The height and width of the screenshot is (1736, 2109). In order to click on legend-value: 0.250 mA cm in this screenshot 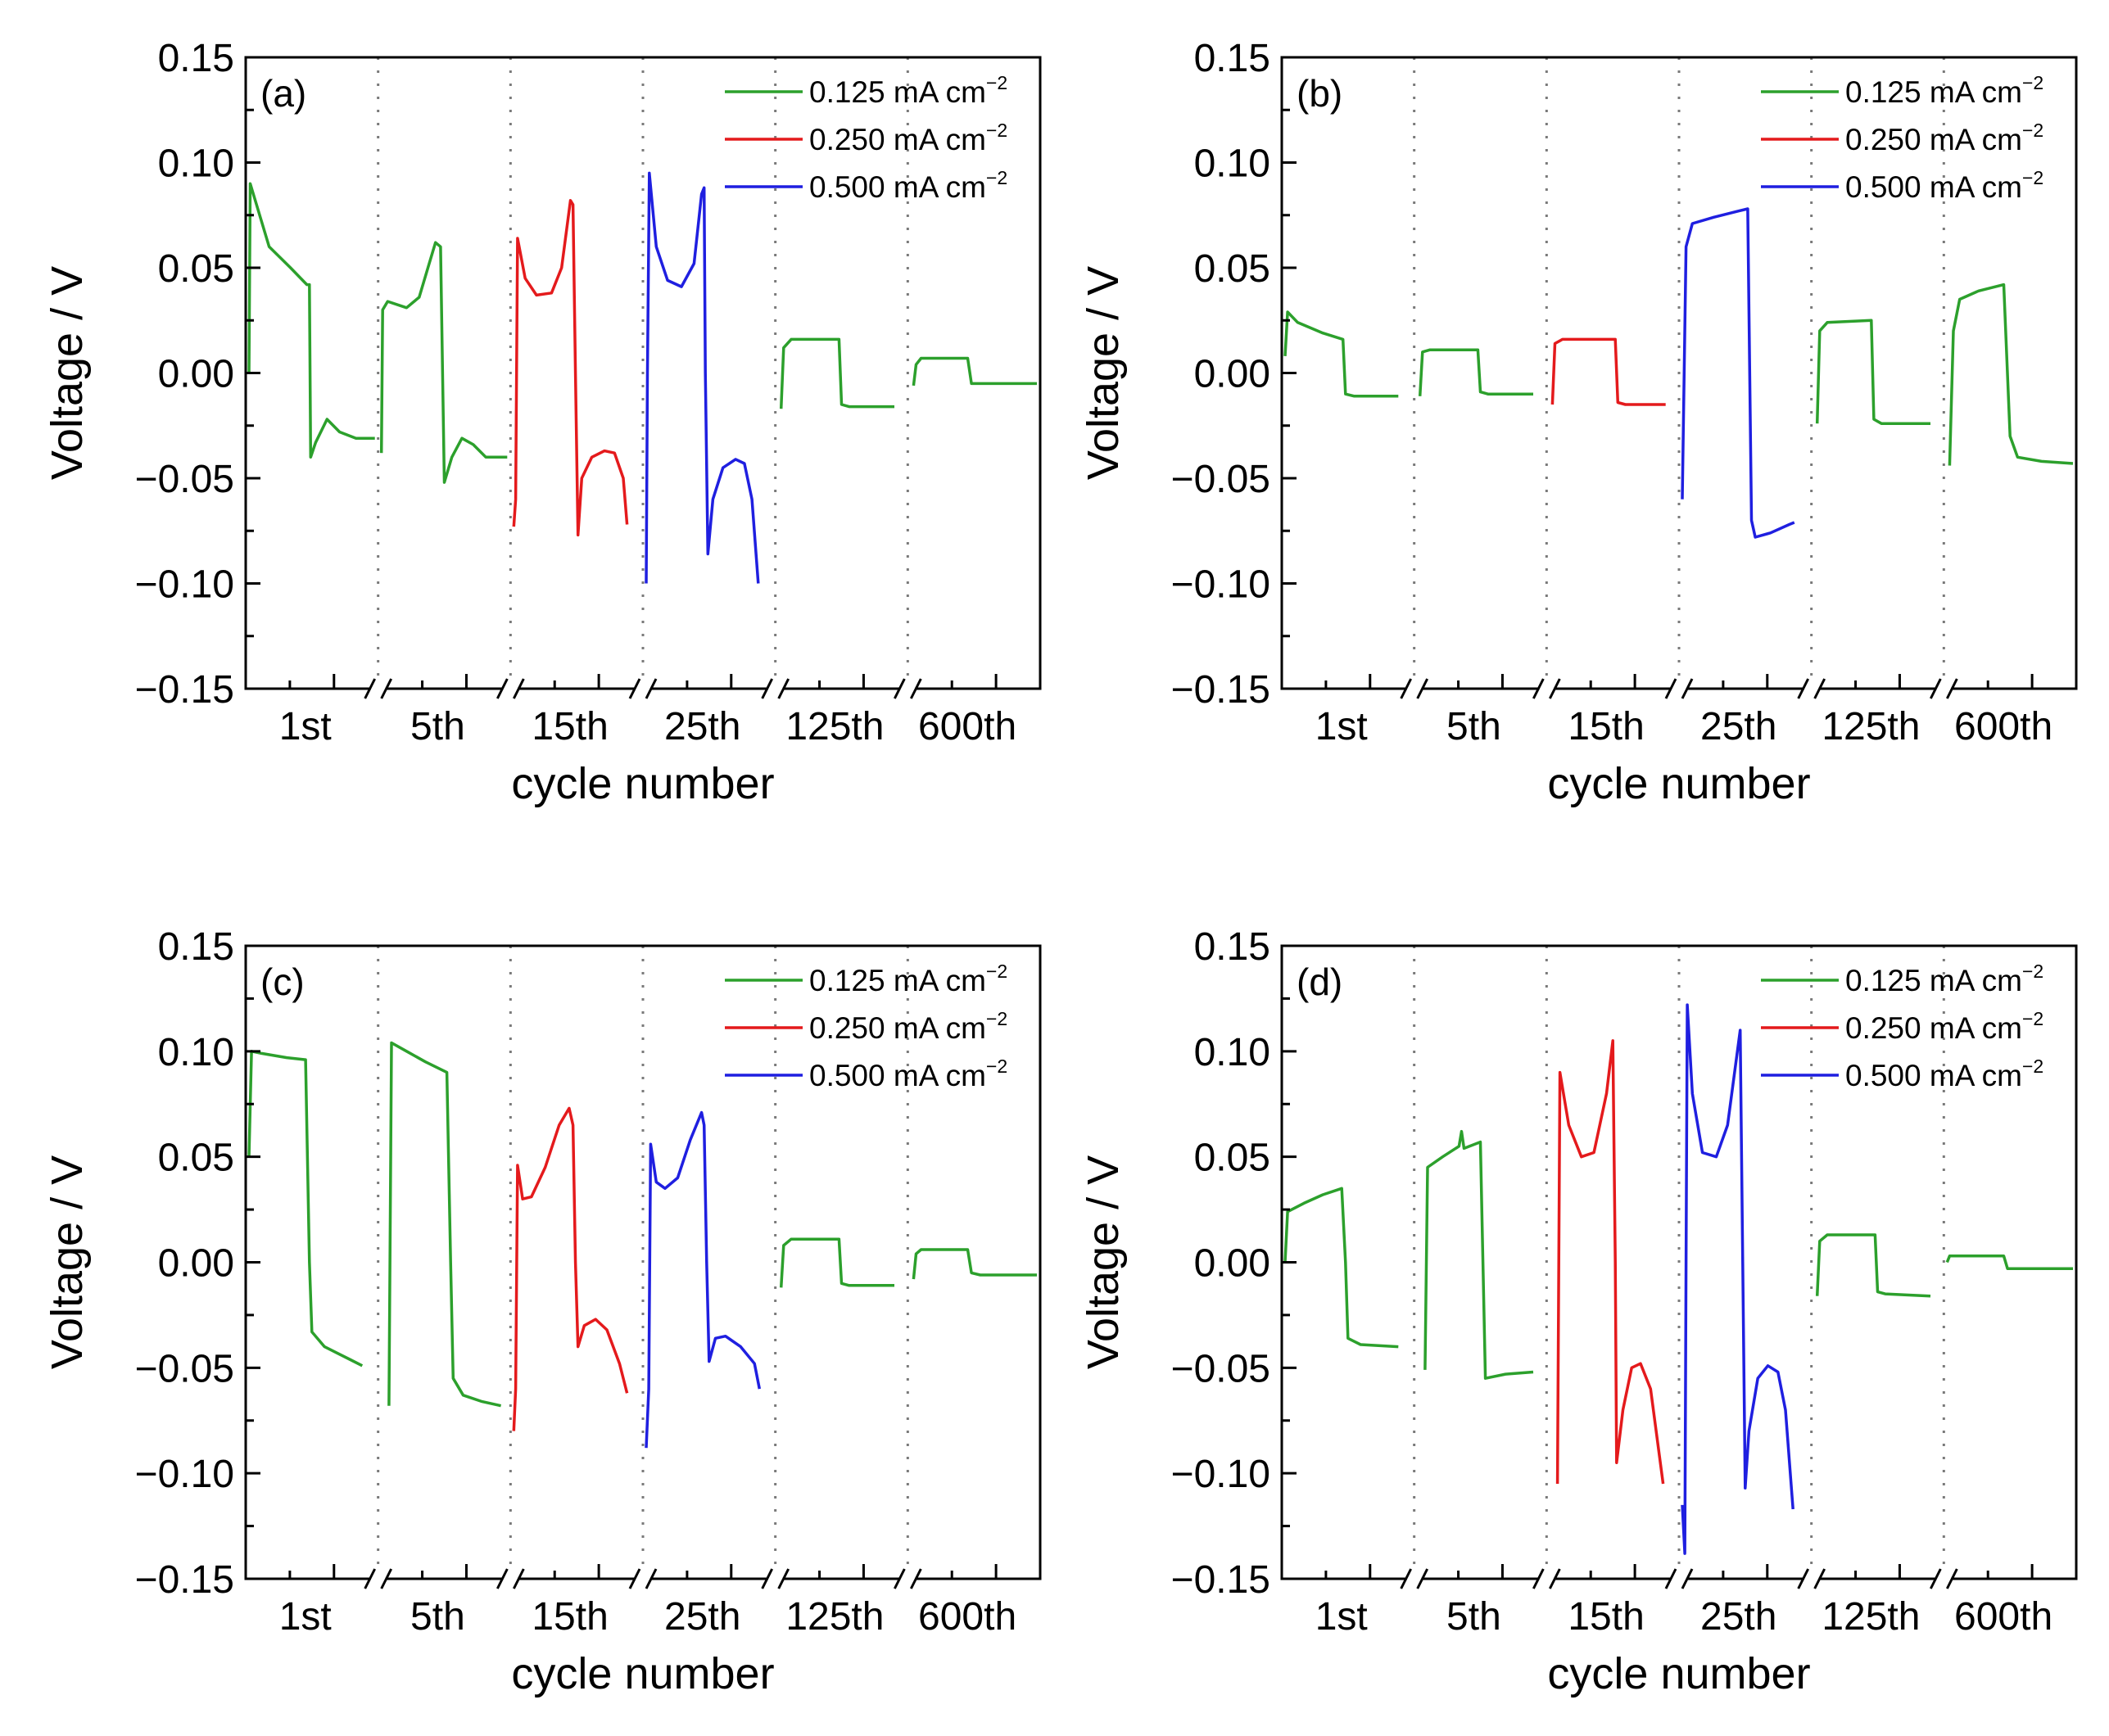, I will do `click(897, 139)`.